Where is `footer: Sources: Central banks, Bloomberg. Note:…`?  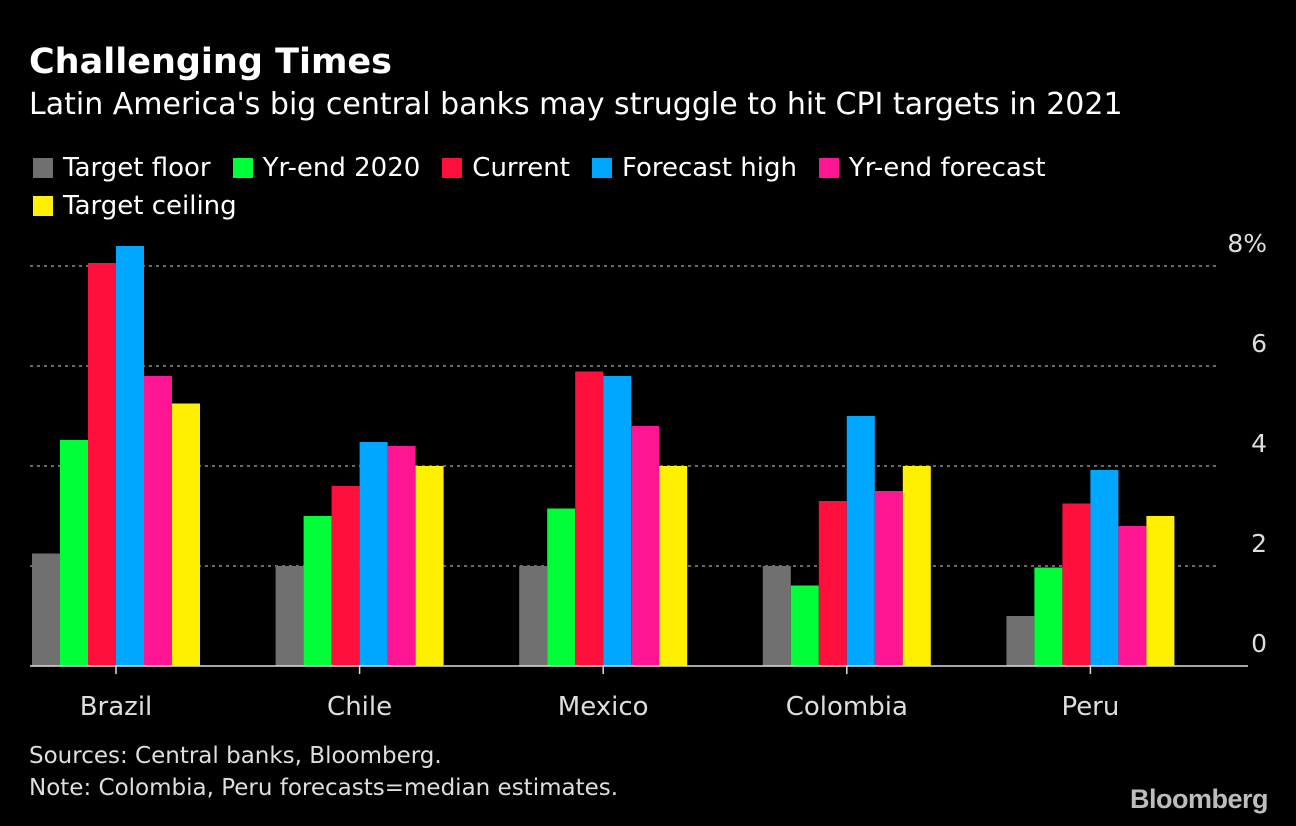 footer: Sources: Central banks, Bloomberg. Note:… is located at coordinates (323, 772).